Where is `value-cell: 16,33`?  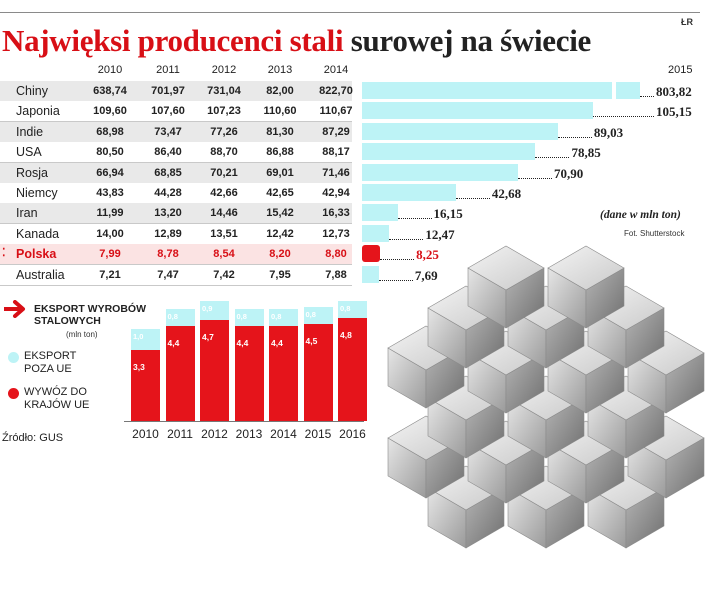 value-cell: 16,33 is located at coordinates (336, 213).